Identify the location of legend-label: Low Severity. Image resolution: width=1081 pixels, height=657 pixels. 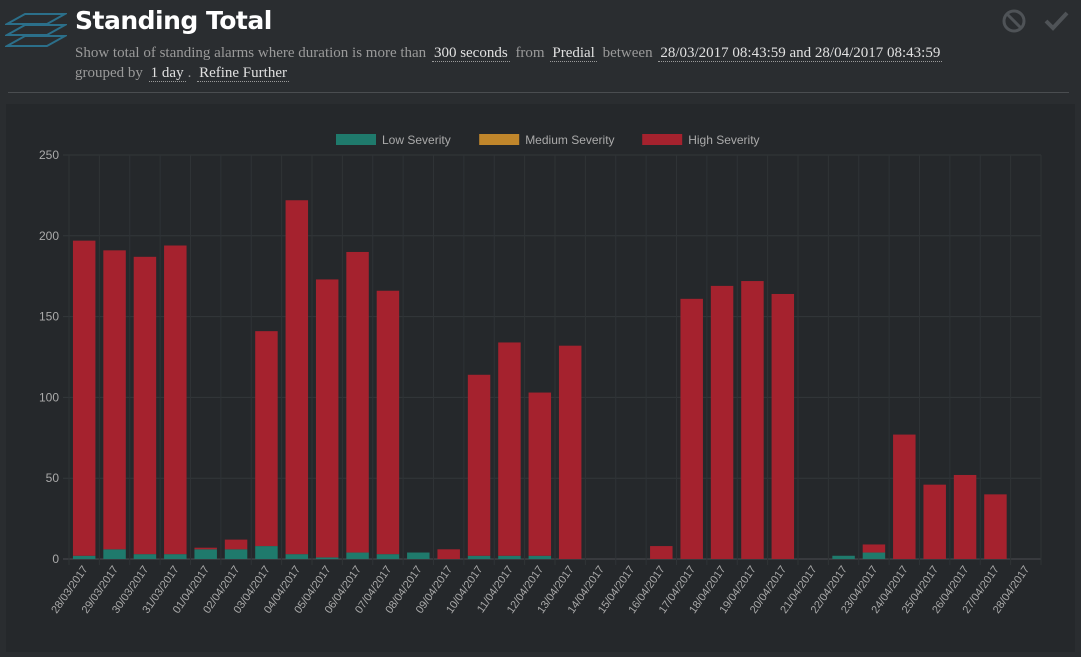
(416, 140).